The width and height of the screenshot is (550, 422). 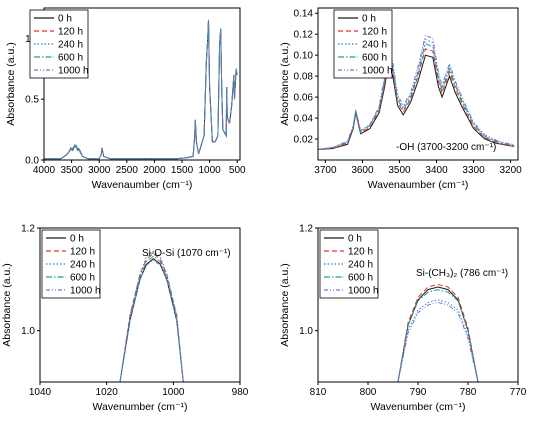 I want to click on x-tick-label: 1020, so click(x=107, y=392).